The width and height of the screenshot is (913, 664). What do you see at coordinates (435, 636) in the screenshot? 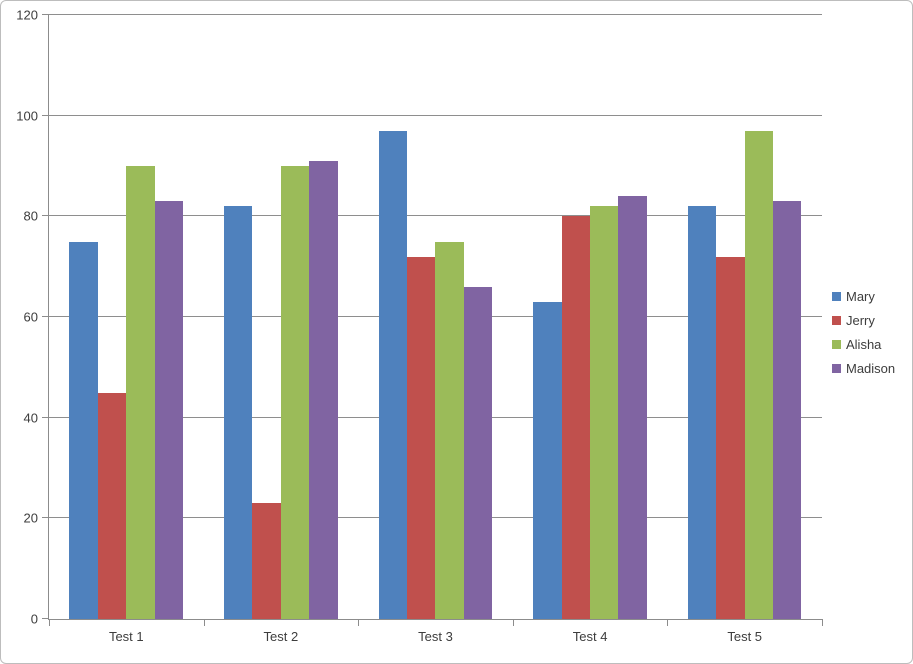
I see `x-axis-category-label: Test 3` at bounding box center [435, 636].